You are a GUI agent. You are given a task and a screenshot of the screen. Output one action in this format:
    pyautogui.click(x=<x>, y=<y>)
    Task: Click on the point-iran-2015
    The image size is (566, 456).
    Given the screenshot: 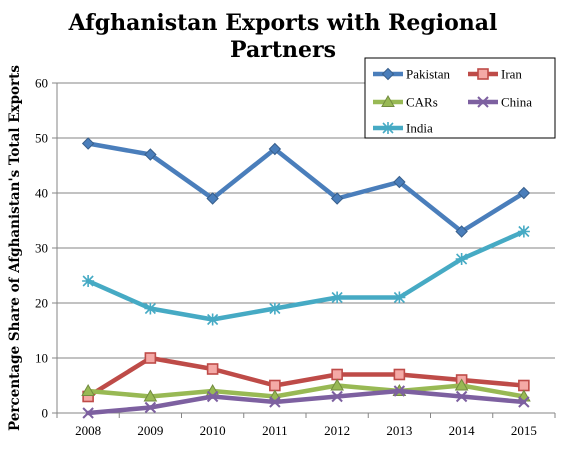 What is the action you would take?
    pyautogui.click(x=524, y=385)
    